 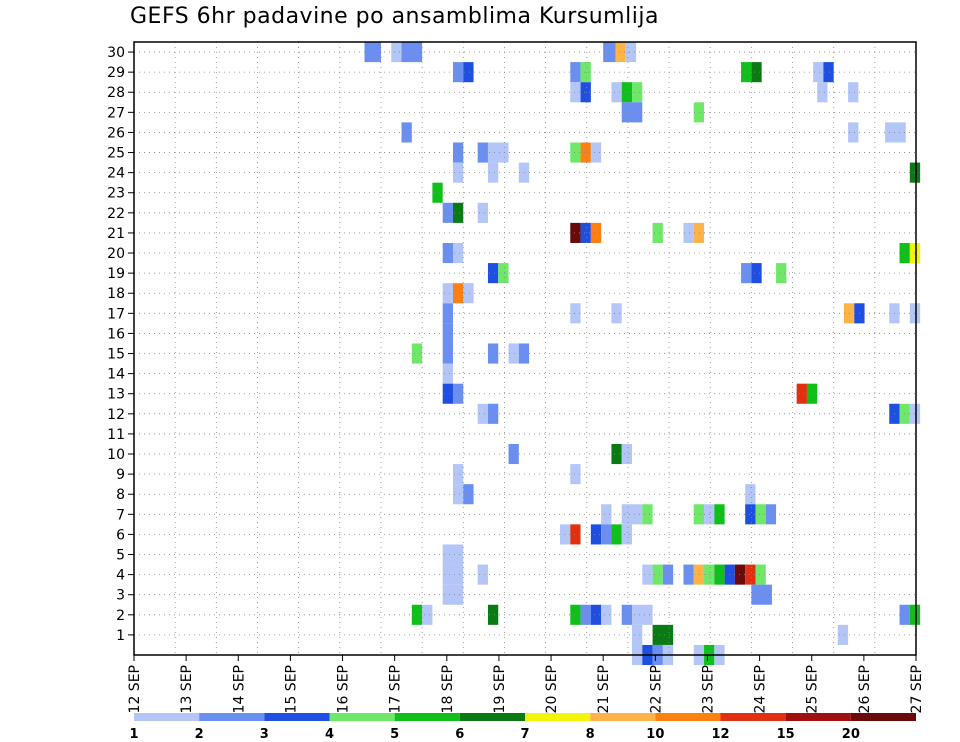 I want to click on x-tick-label: 17 SEP, so click(x=396, y=689).